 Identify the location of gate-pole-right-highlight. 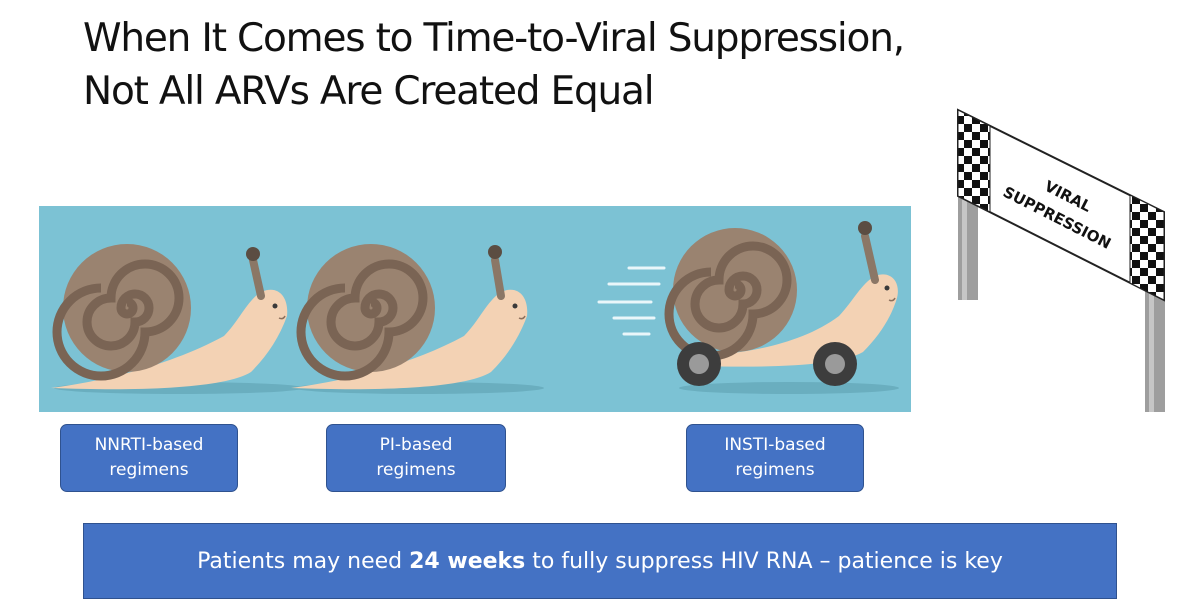
(1151, 321).